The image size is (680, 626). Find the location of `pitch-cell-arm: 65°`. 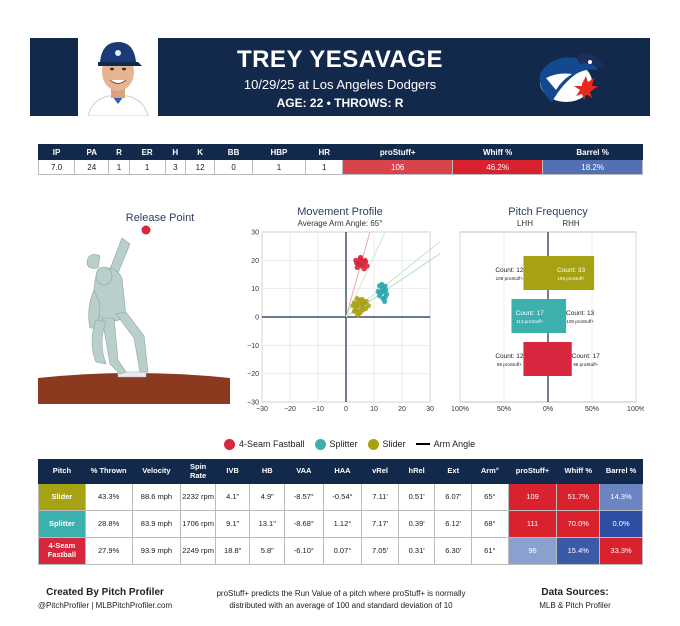

pitch-cell-arm: 65° is located at coordinates (490, 497).